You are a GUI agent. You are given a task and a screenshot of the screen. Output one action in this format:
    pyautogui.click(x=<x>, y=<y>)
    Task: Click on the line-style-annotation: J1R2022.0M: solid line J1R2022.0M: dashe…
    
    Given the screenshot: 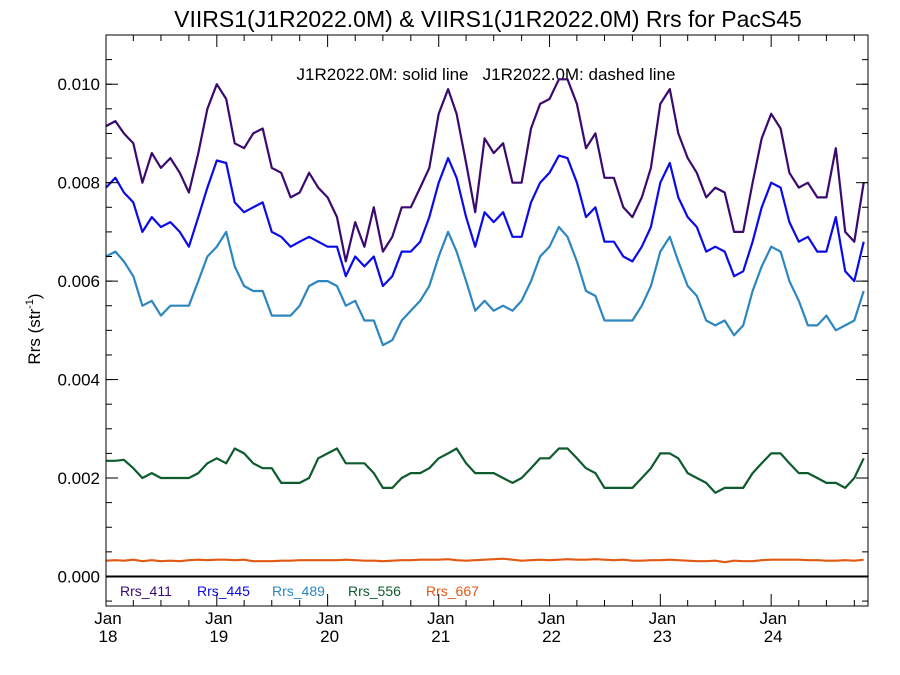 What is the action you would take?
    pyautogui.click(x=486, y=74)
    